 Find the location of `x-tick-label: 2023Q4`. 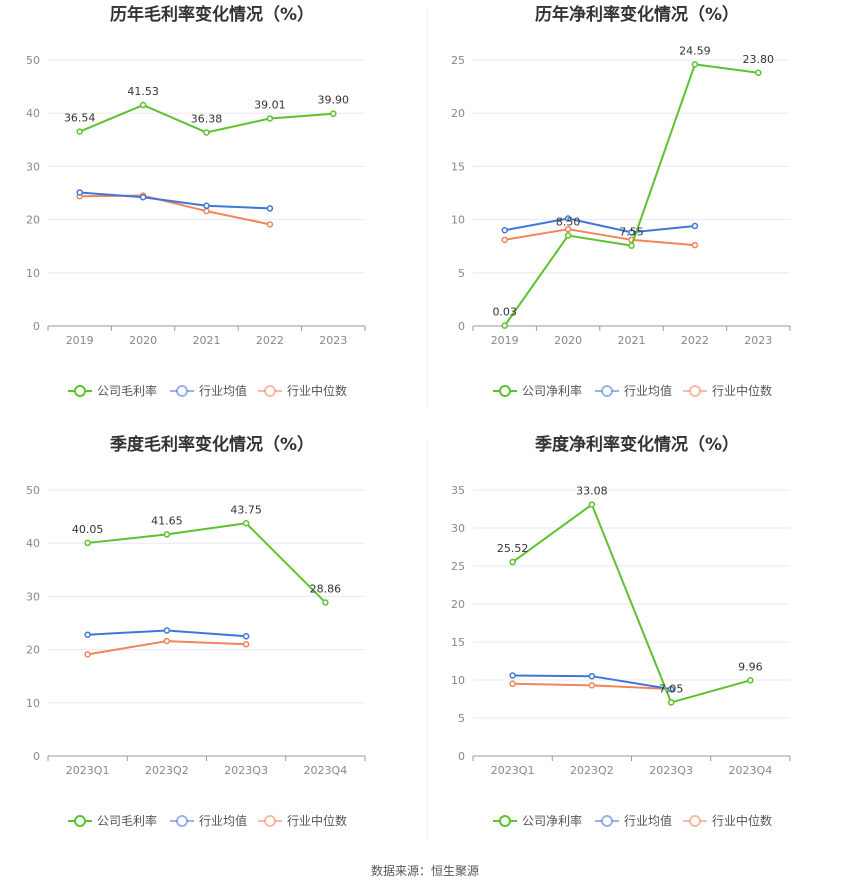

x-tick-label: 2023Q4 is located at coordinates (326, 770).